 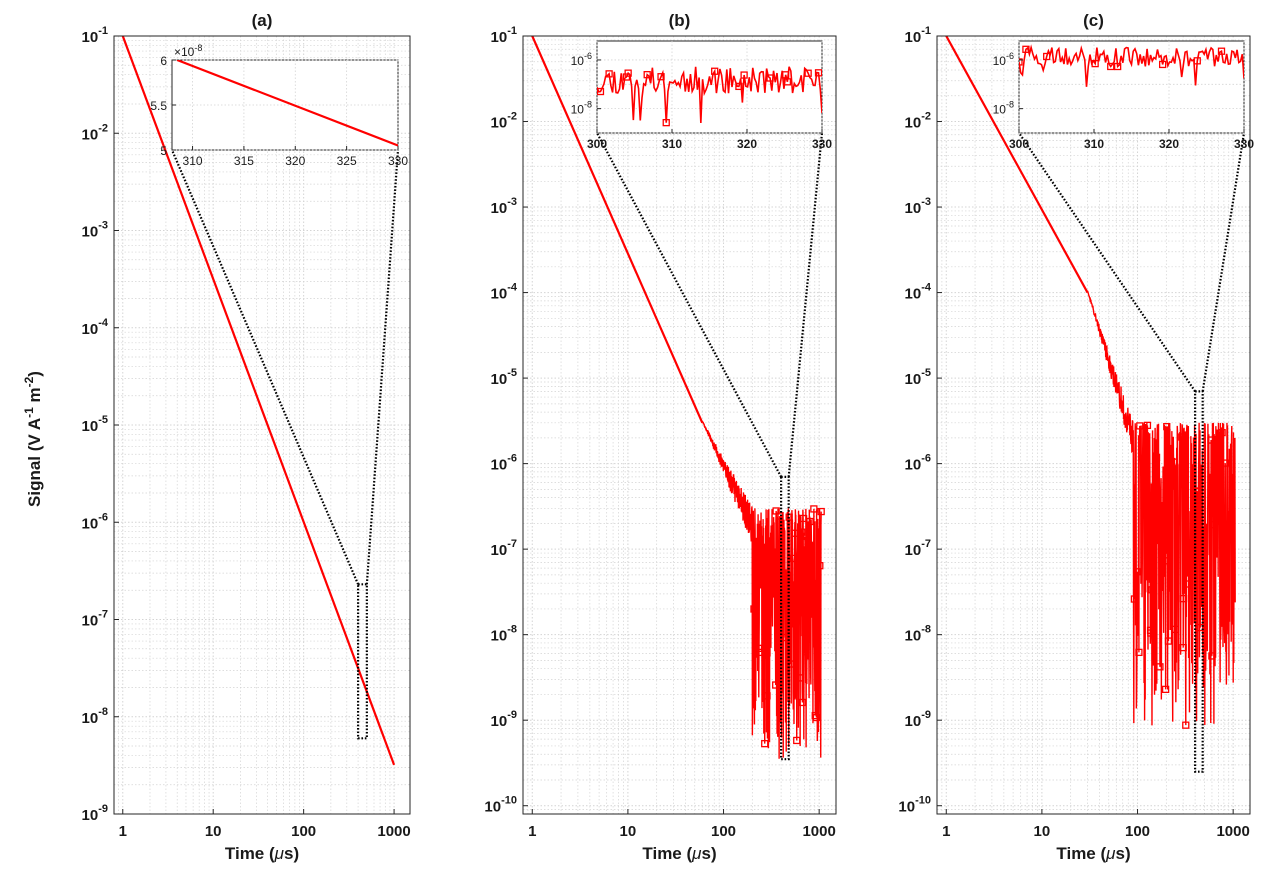 What do you see at coordinates (188, 51) in the screenshot?
I see `inset-multiplier: ×10⁻⁸` at bounding box center [188, 51].